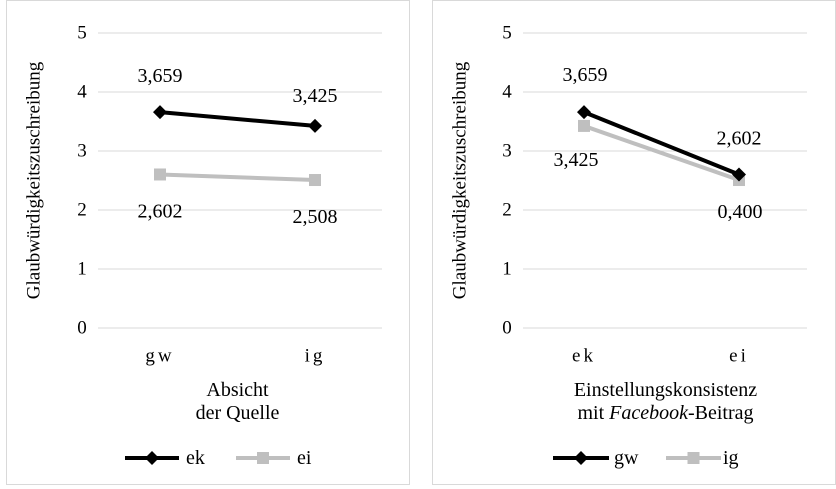  What do you see at coordinates (626, 458) in the screenshot?
I see `legend-label: gw` at bounding box center [626, 458].